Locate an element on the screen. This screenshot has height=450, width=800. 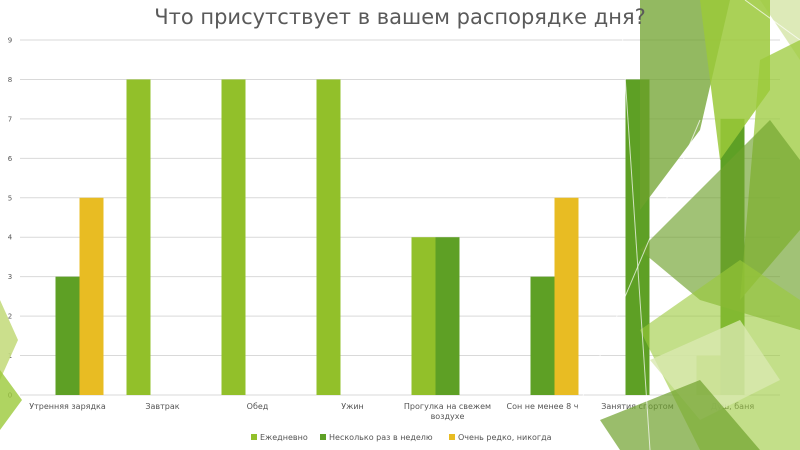
x-category-label: Прогулка на свежем is located at coordinates (447, 406).